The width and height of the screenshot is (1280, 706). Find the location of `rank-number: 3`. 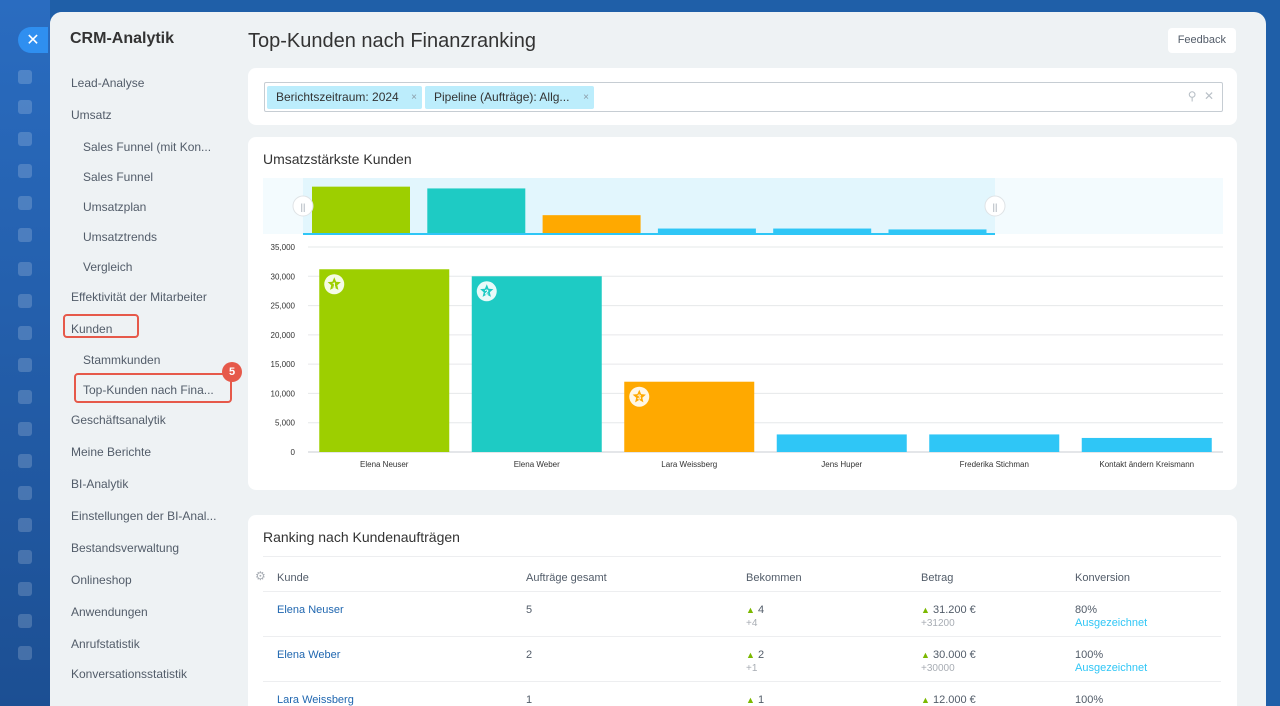

rank-number: 3 is located at coordinates (639, 398).